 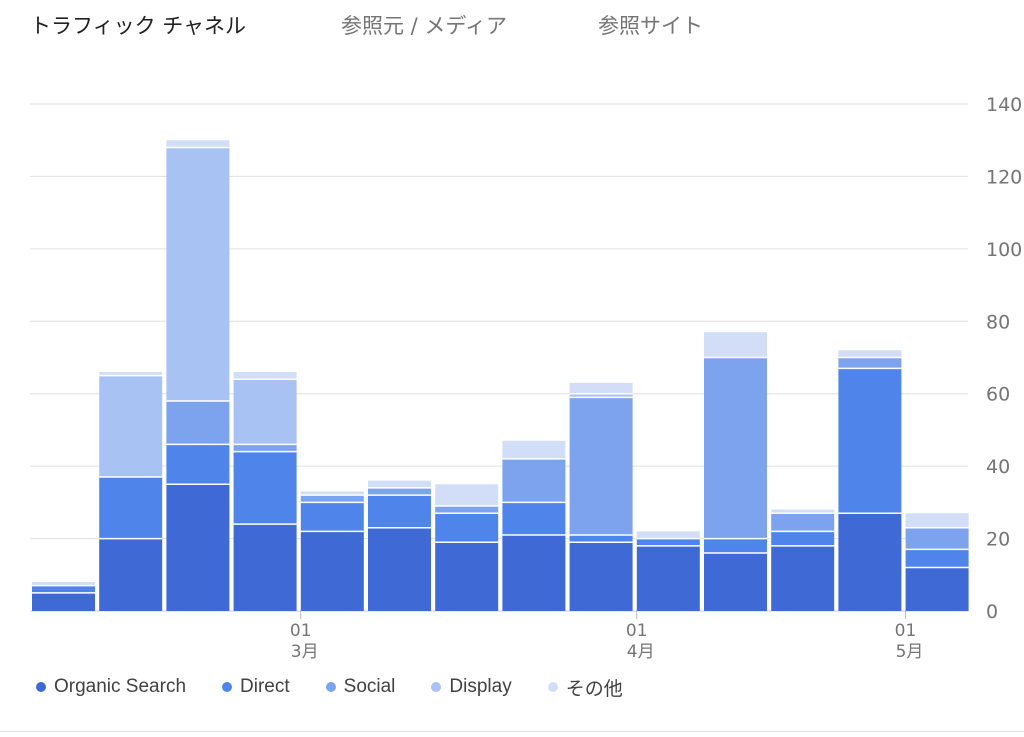 What do you see at coordinates (998, 322) in the screenshot?
I see `y-tick-label: 80` at bounding box center [998, 322].